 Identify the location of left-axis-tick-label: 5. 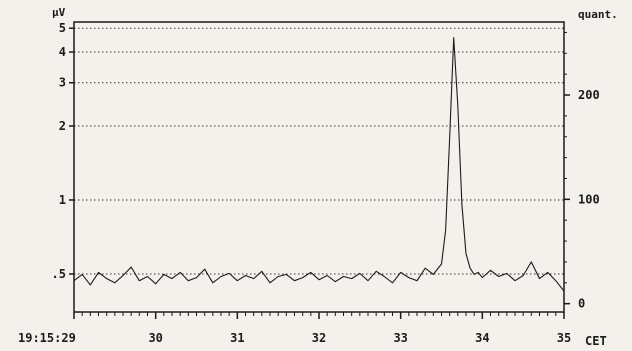
(62, 28).